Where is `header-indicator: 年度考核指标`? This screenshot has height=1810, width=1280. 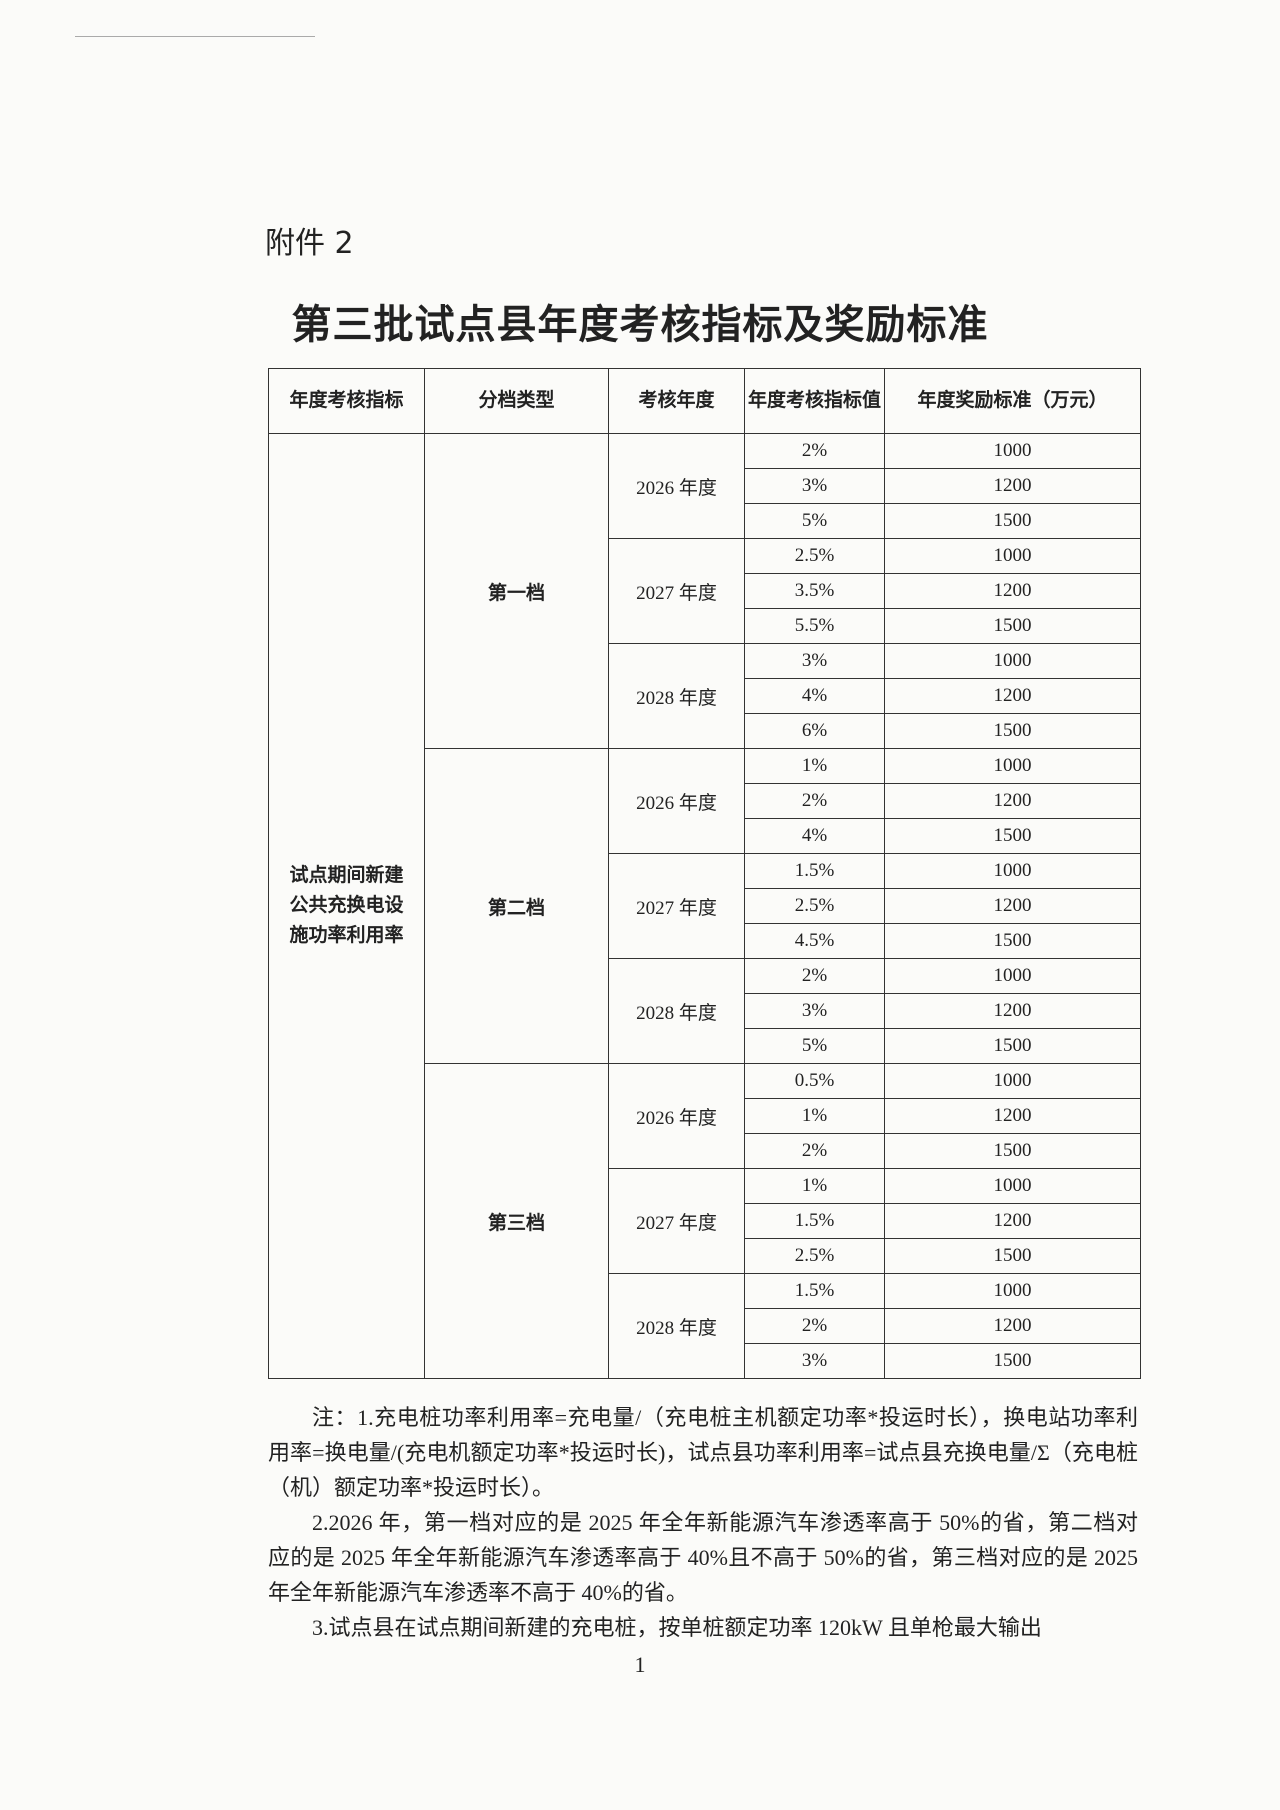 header-indicator: 年度考核指标 is located at coordinates (346, 401).